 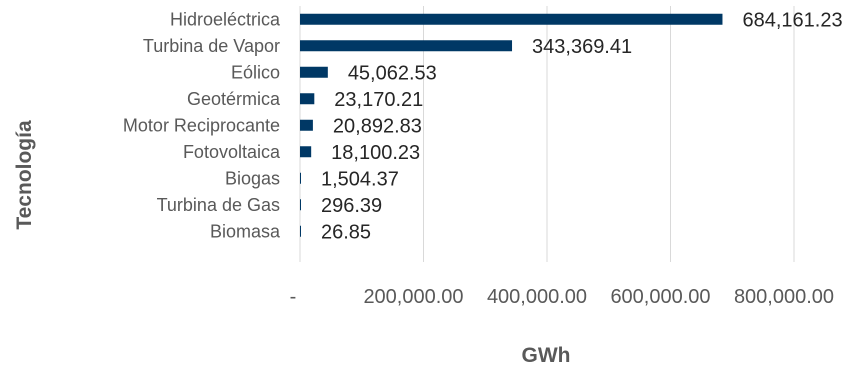 What do you see at coordinates (784, 297) in the screenshot?
I see `x-tick-label: 800,000.00` at bounding box center [784, 297].